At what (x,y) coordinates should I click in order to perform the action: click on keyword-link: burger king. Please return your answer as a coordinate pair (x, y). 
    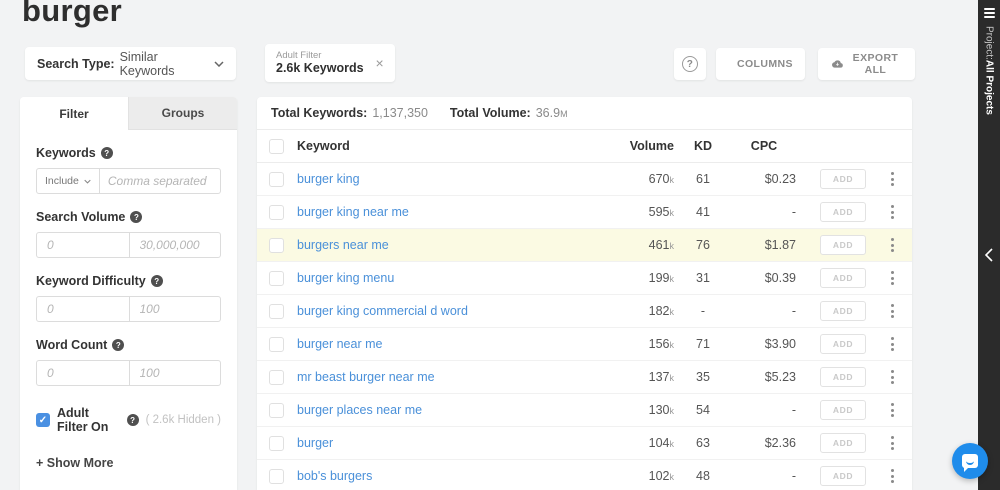
    Looking at the image, I should click on (328, 179).